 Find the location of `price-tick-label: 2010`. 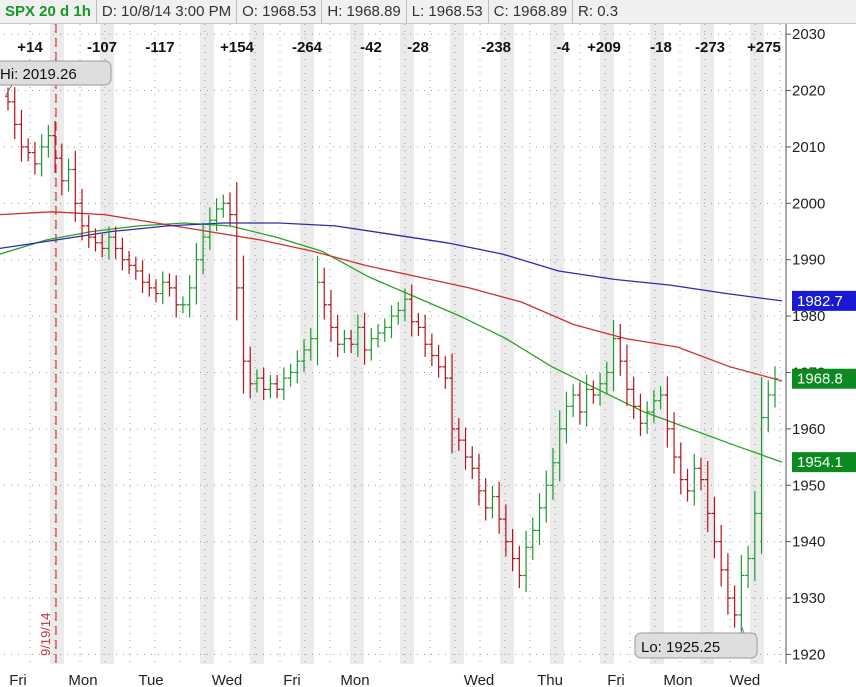

price-tick-label: 2010 is located at coordinates (808, 147).